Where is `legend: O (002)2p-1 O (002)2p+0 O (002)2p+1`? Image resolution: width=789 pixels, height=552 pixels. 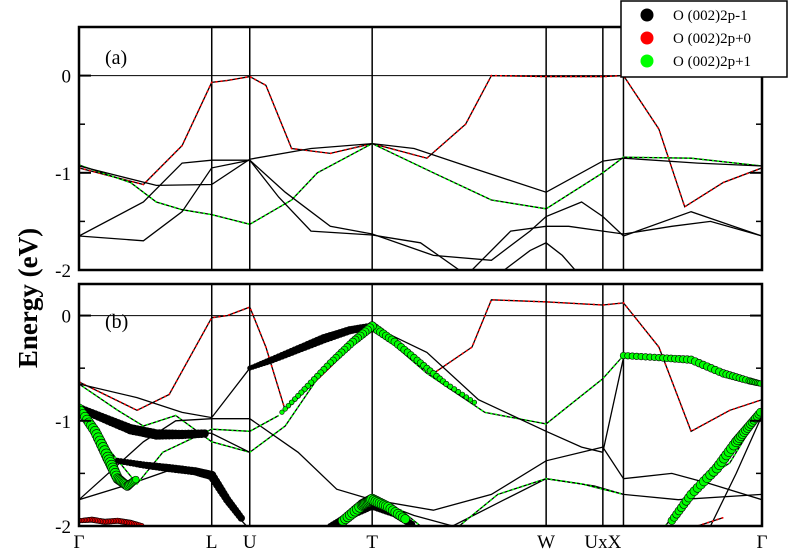
legend: O (002)2p-1 O (002)2p+0 O (002)2p+1 is located at coordinates (704, 39).